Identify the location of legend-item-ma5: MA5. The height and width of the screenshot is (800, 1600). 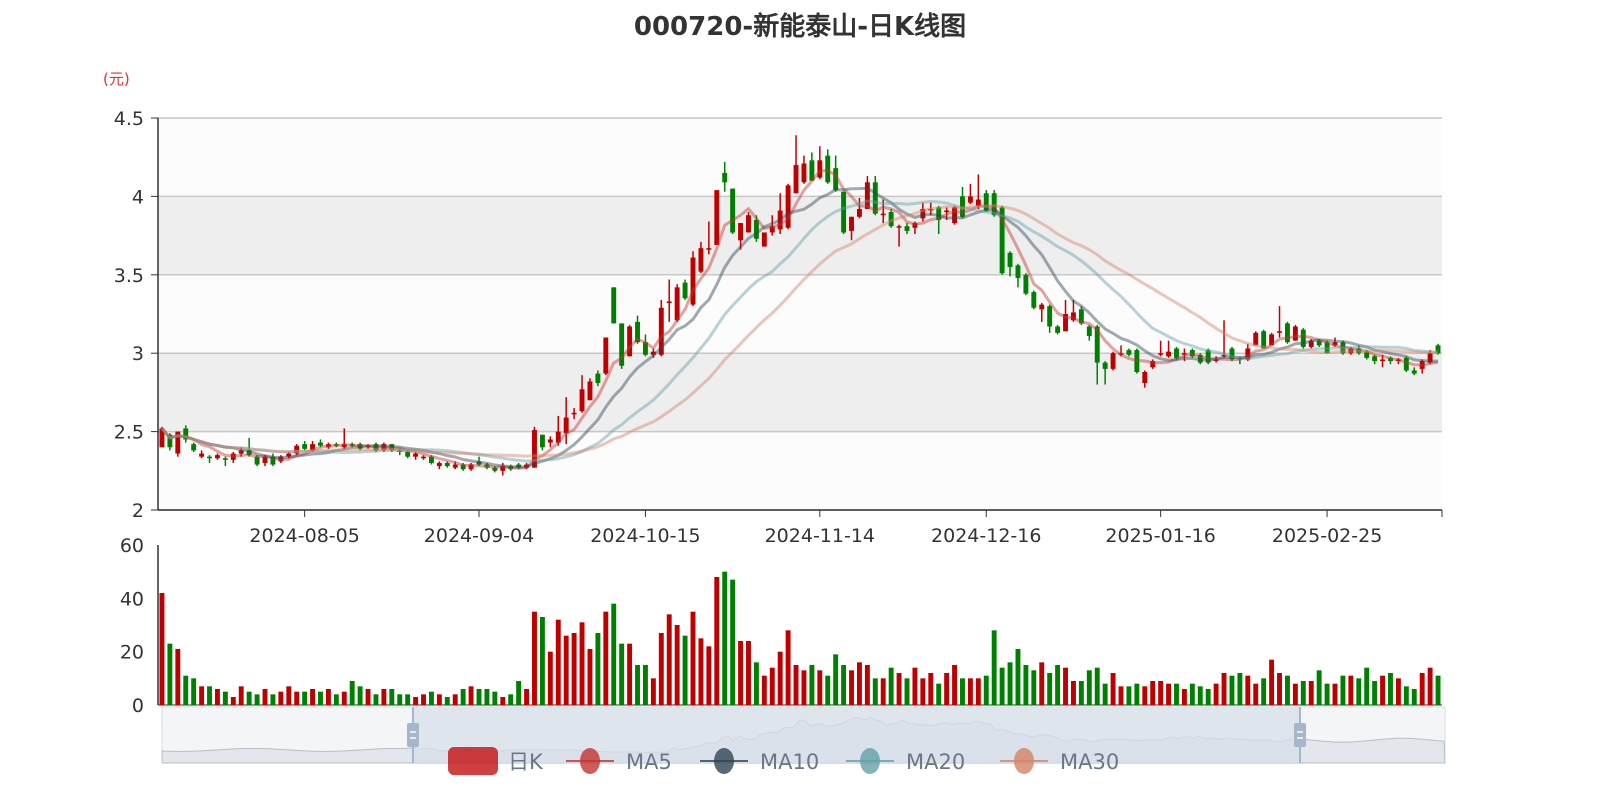
(619, 761).